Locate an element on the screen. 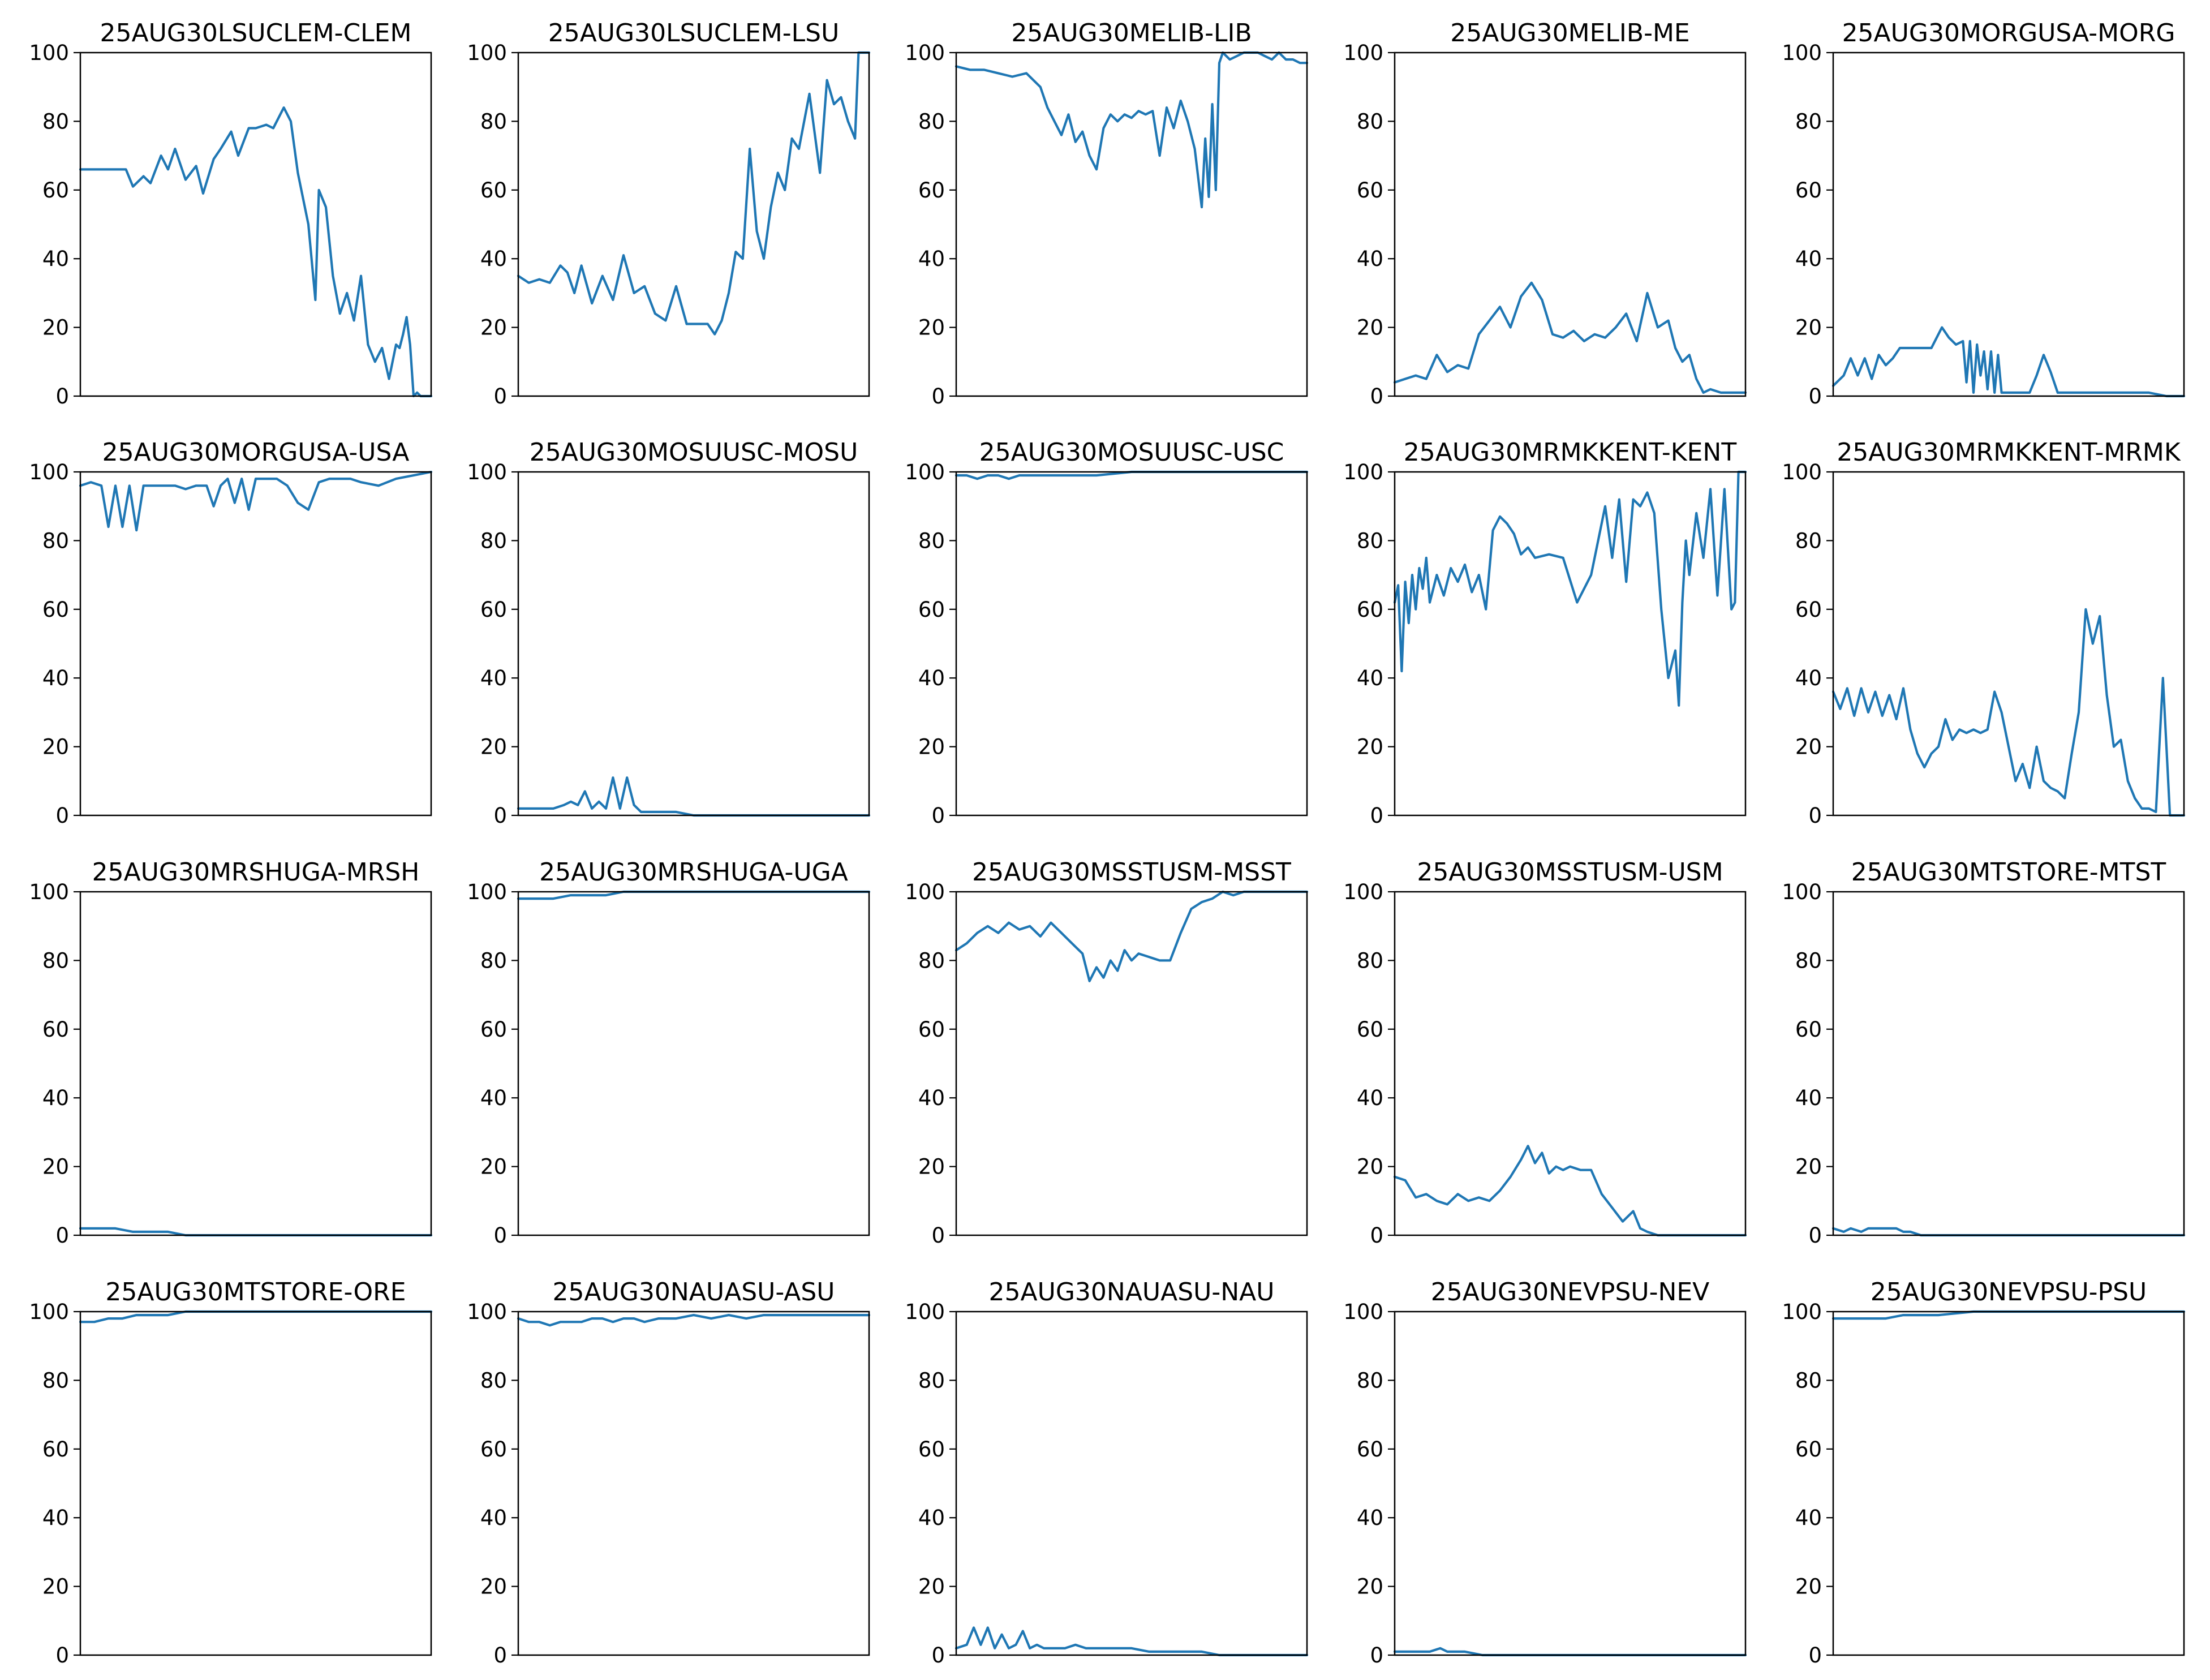 The height and width of the screenshot is (1680, 2210). chart-title: 25AUG30MSSTUSM-USM is located at coordinates (1570, 872).